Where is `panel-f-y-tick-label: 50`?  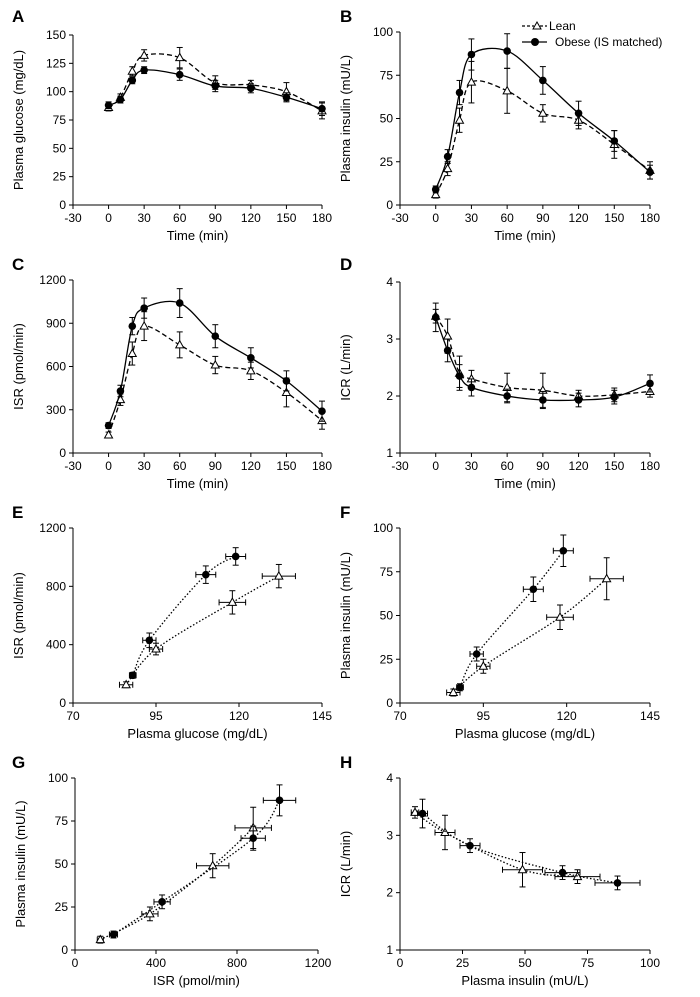
panel-f-y-tick-label: 50 is located at coordinates (387, 616).